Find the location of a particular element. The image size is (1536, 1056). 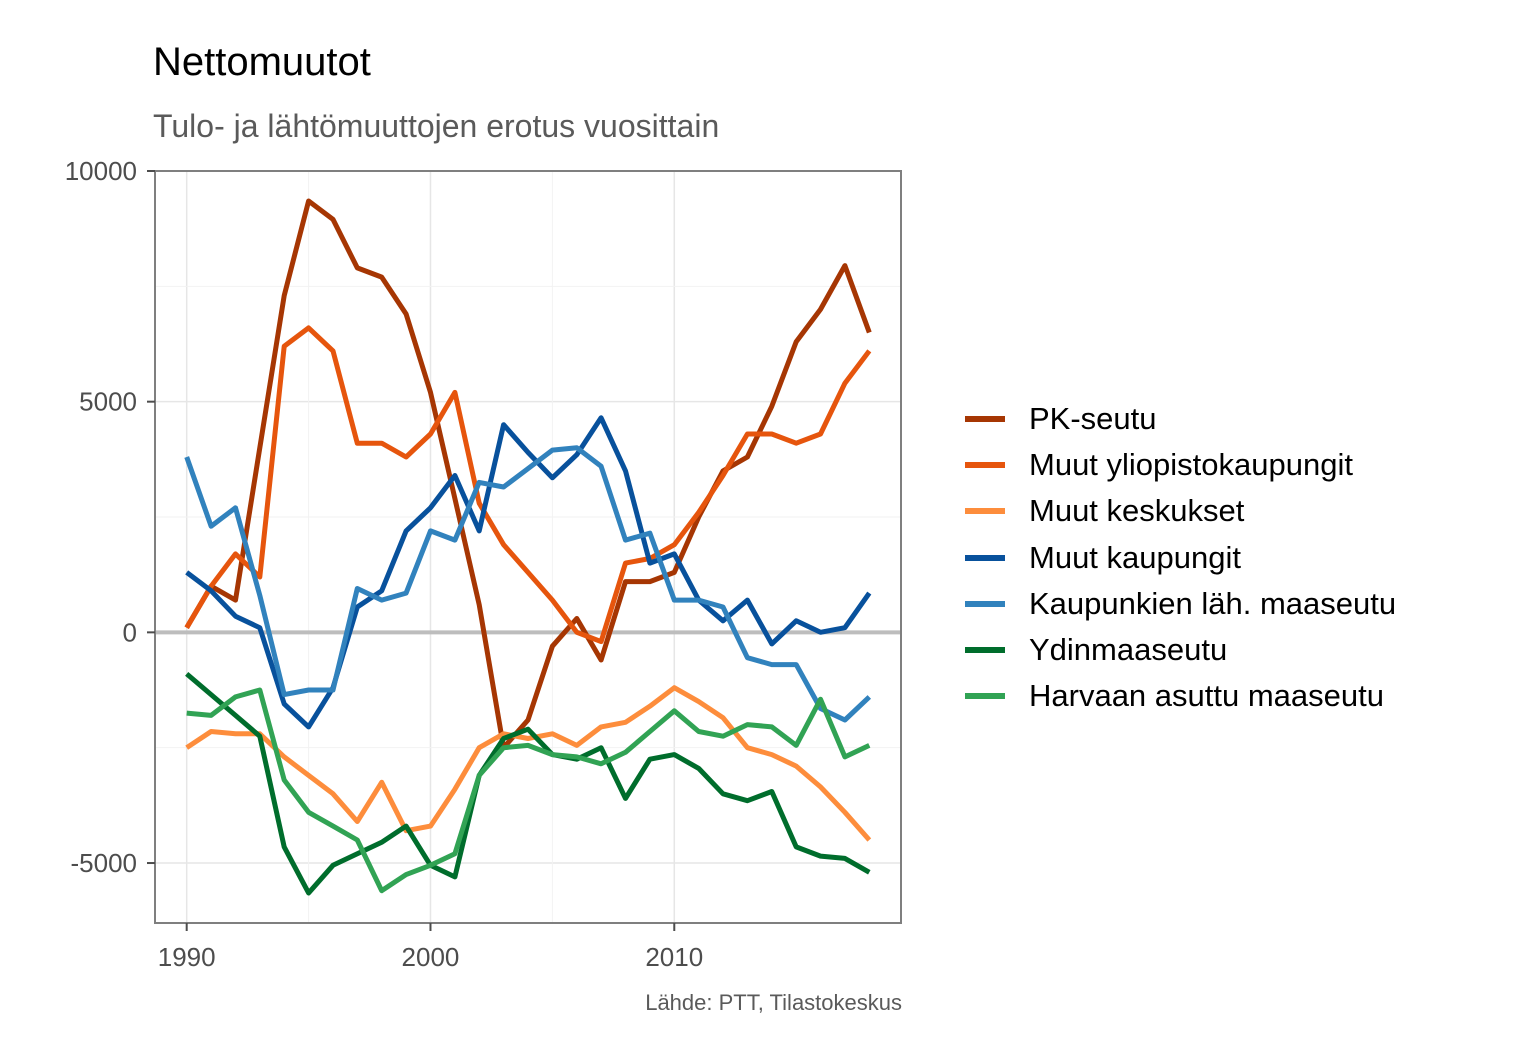

y-tick-label: 10000 is located at coordinates (101, 171).